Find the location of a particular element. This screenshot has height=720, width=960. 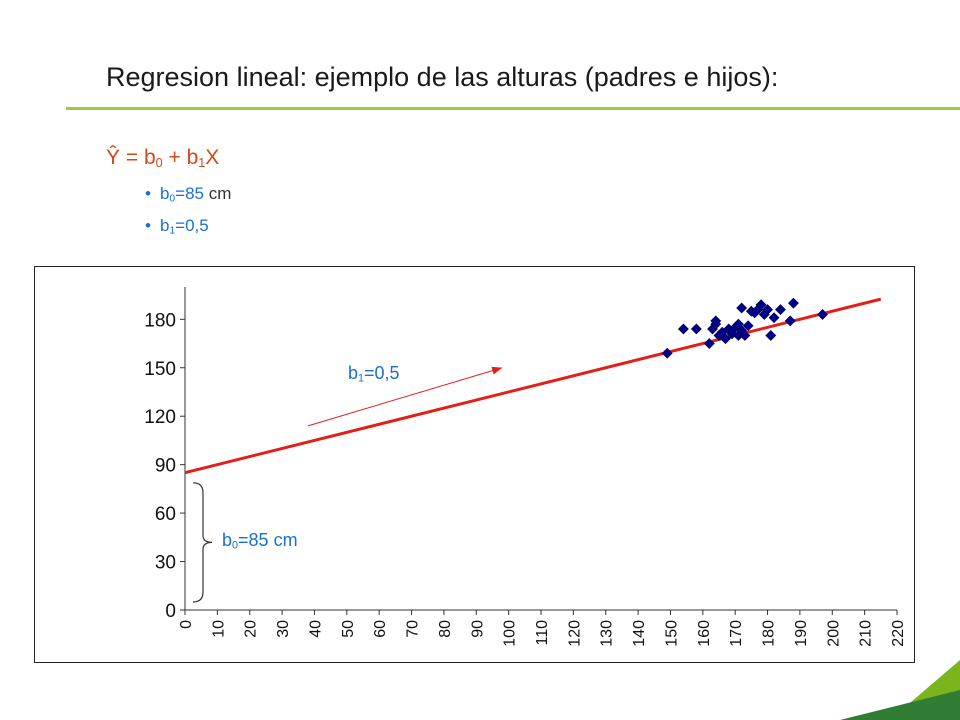

x-tick-label: 130 is located at coordinates (607, 633).